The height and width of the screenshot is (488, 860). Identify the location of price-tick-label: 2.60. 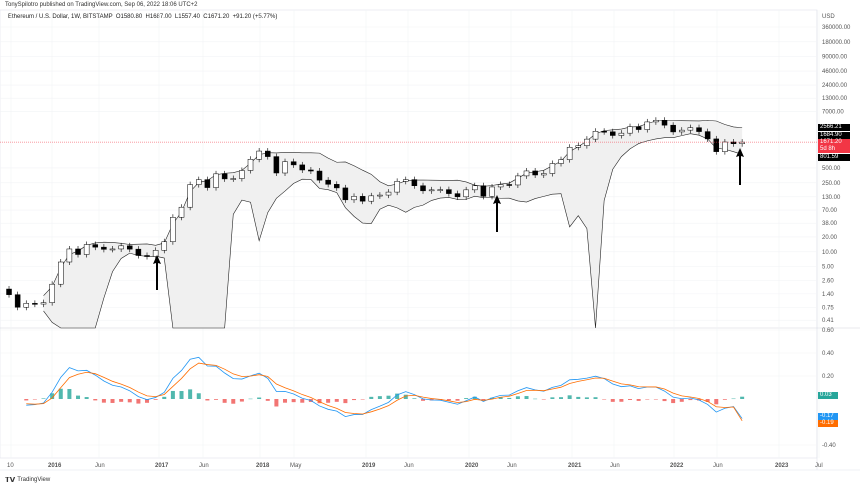
(828, 282).